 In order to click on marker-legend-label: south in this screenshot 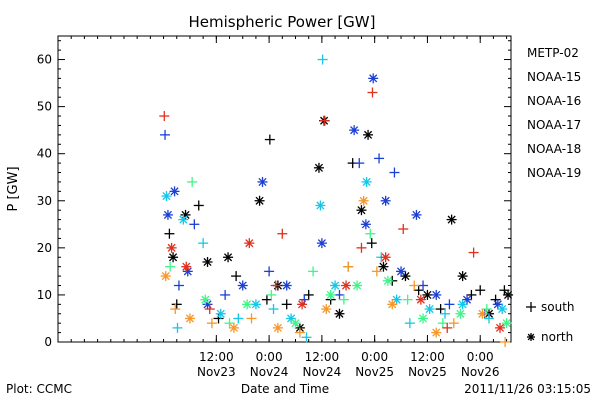, I will do `click(558, 307)`.